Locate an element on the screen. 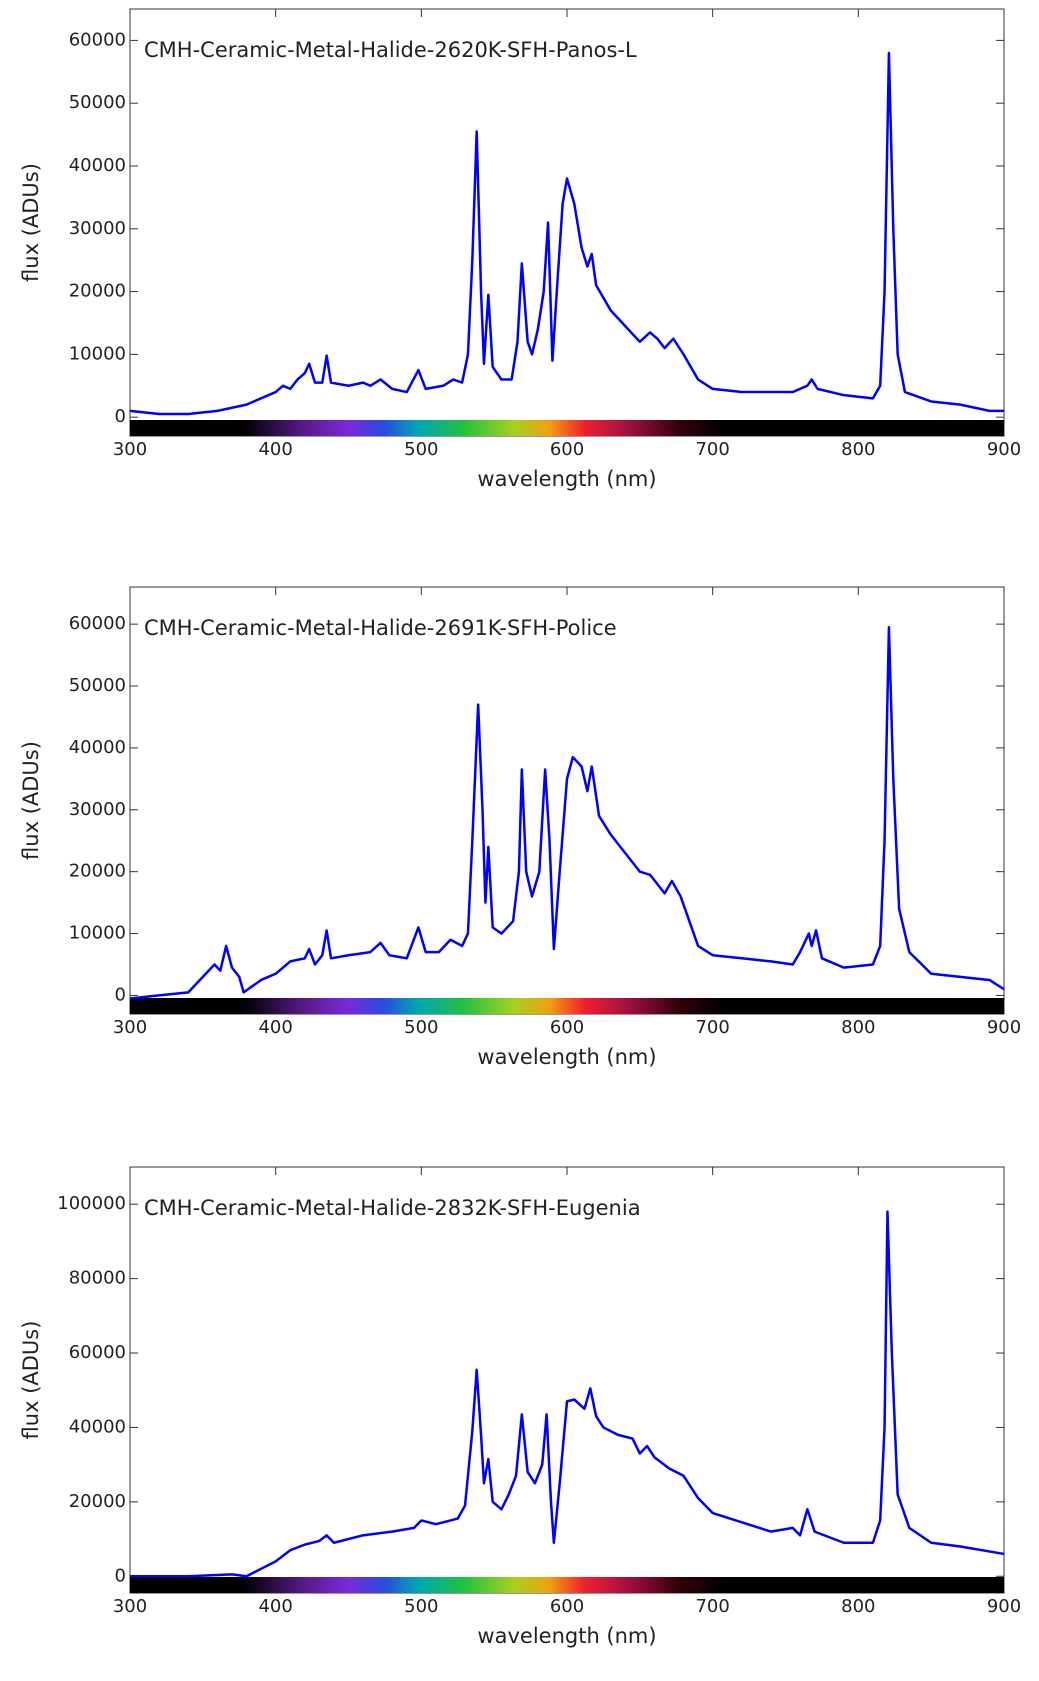 The image size is (1039, 1681). y-tick-label: 100000 is located at coordinates (91, 1203).